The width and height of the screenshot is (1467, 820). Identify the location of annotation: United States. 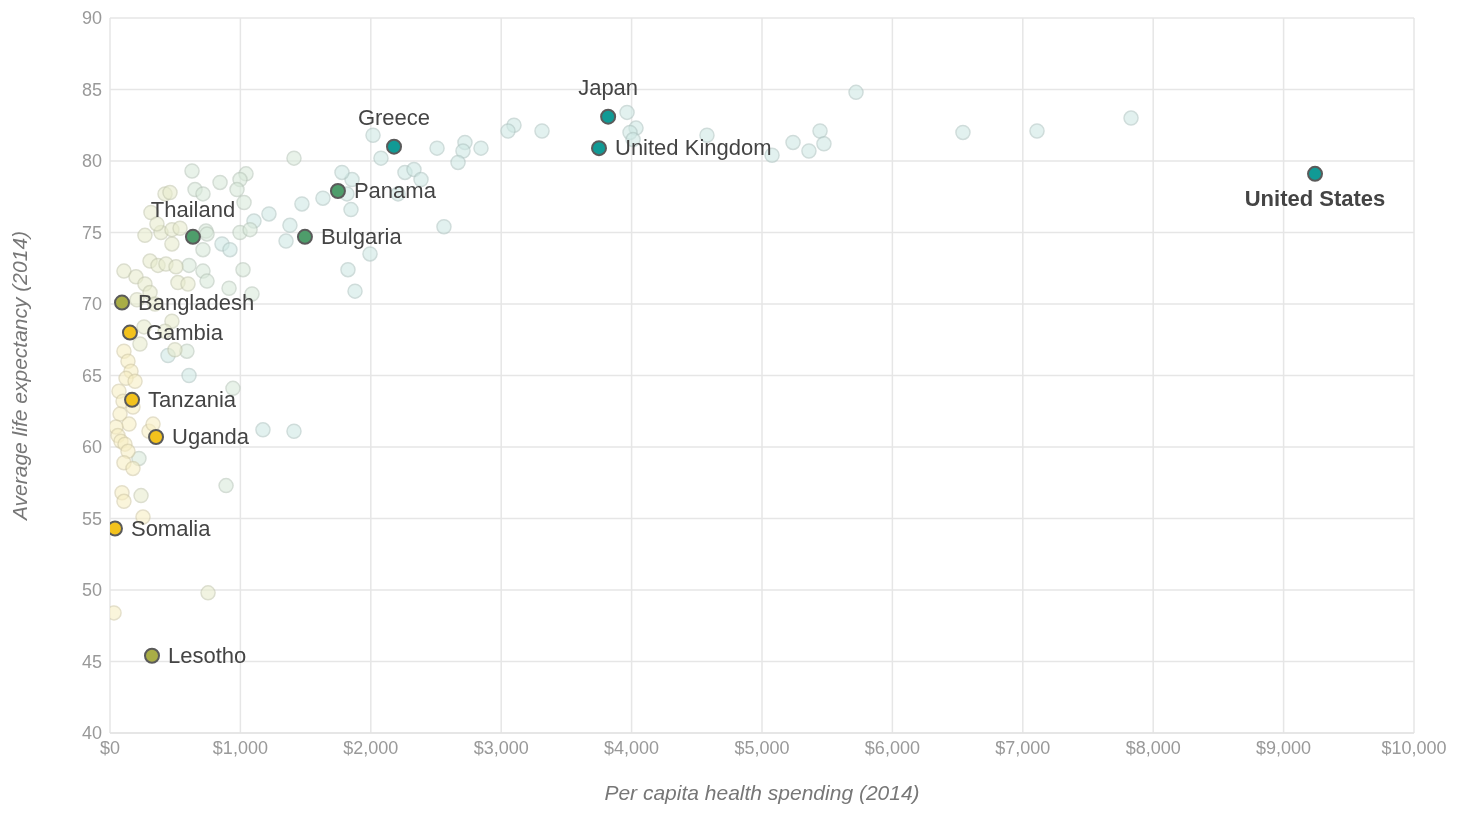
(1315, 198).